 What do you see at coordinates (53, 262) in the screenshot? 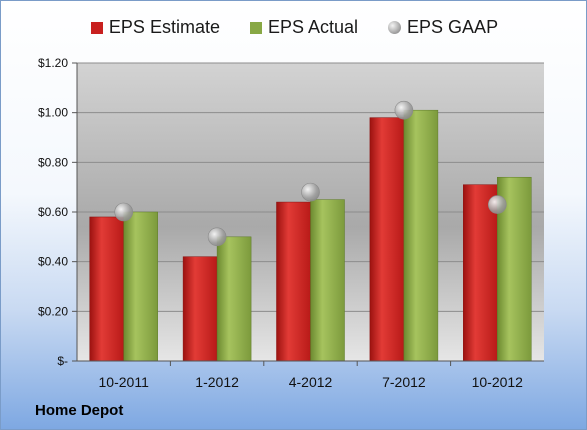
I see `y-tick-label: $0.40` at bounding box center [53, 262].